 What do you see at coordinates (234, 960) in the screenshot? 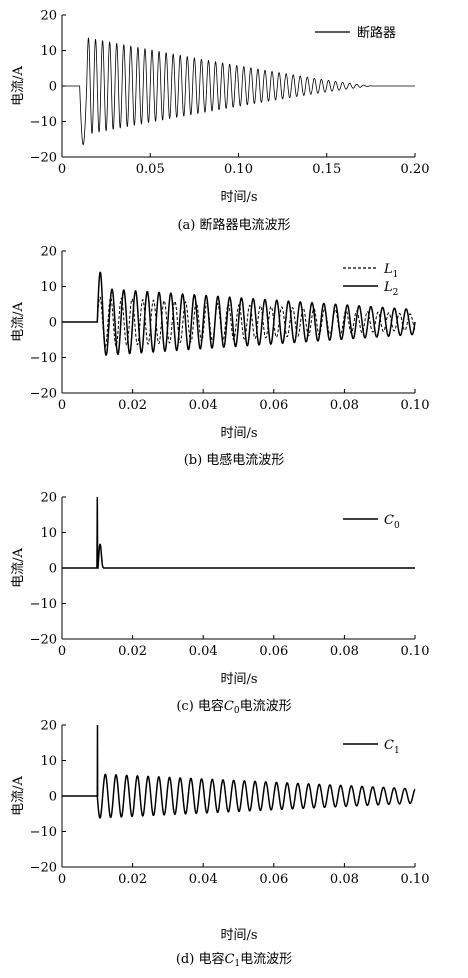
I see `caption-d: (d) 电容C1电流波形` at bounding box center [234, 960].